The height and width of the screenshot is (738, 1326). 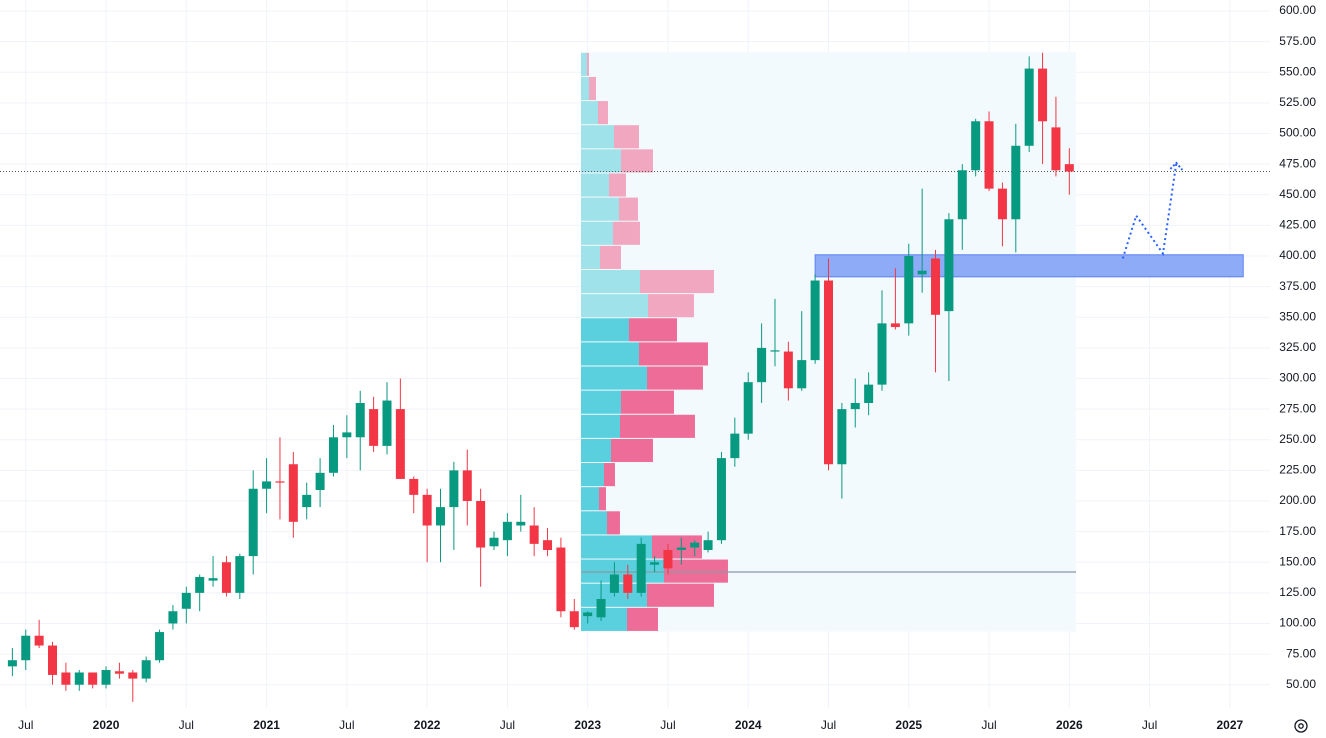 I want to click on y-tick-label: 50.00, so click(x=1301, y=684).